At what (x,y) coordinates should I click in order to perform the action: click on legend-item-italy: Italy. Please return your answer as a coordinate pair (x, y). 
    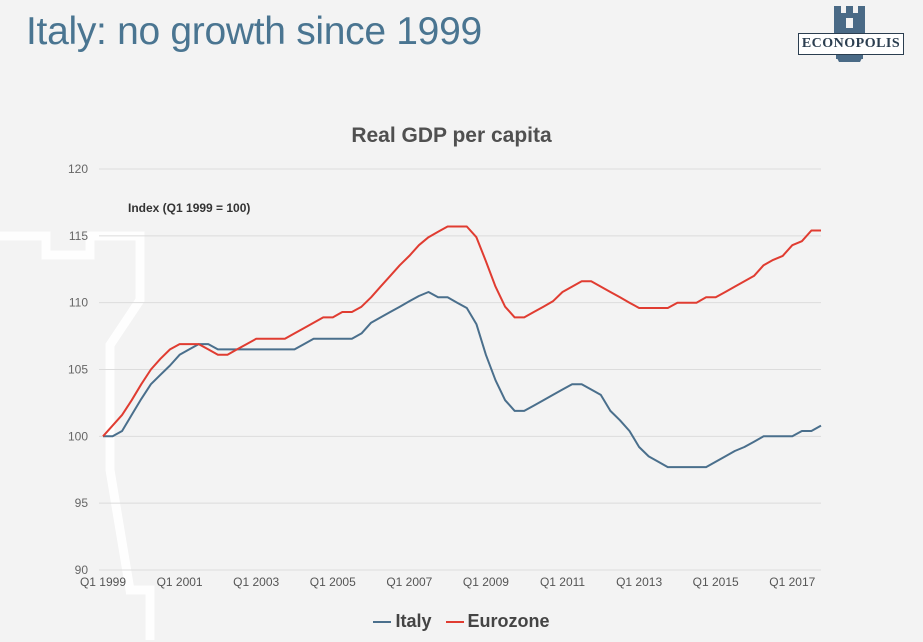
    Looking at the image, I should click on (402, 621).